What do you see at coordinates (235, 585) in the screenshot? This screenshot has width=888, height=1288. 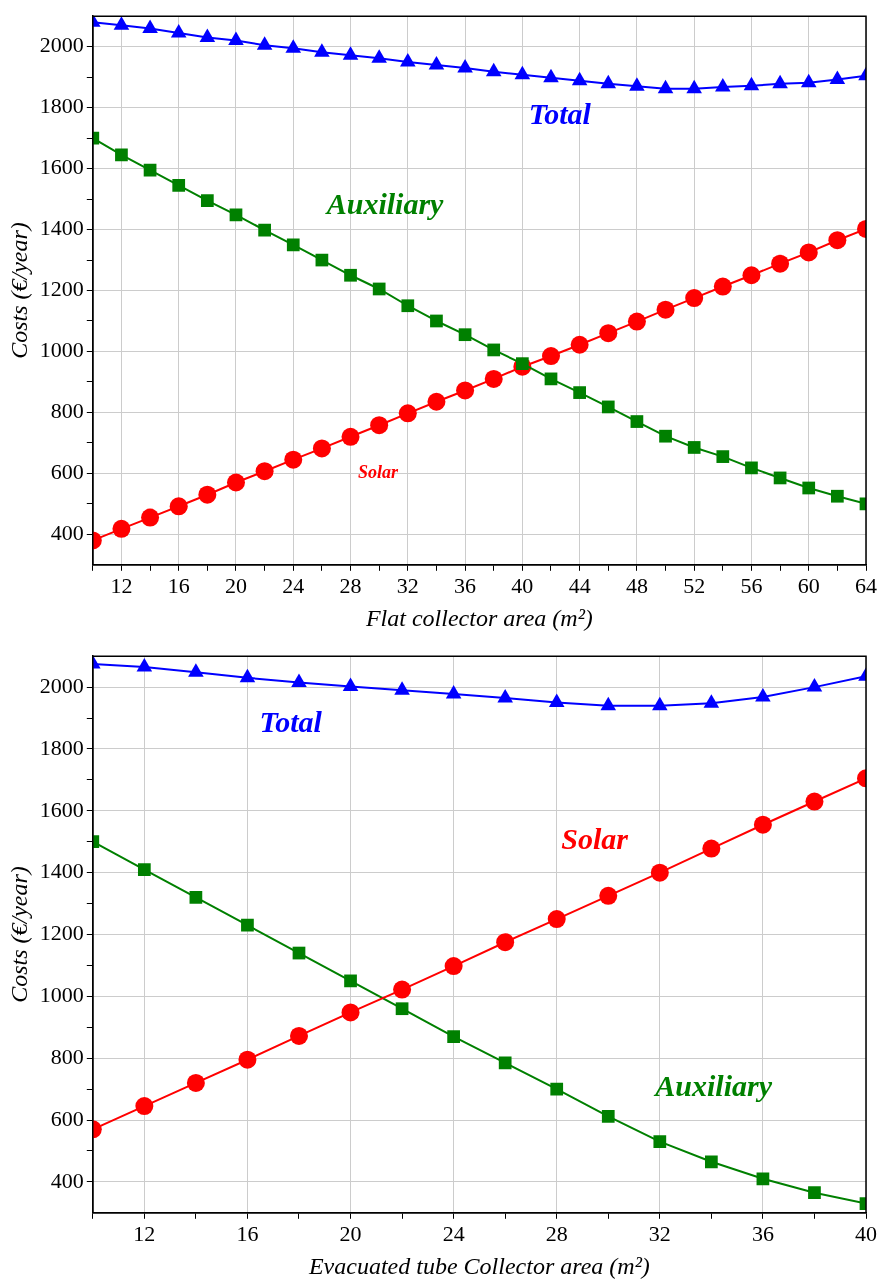 I see `x-tick-label: 20` at bounding box center [235, 585].